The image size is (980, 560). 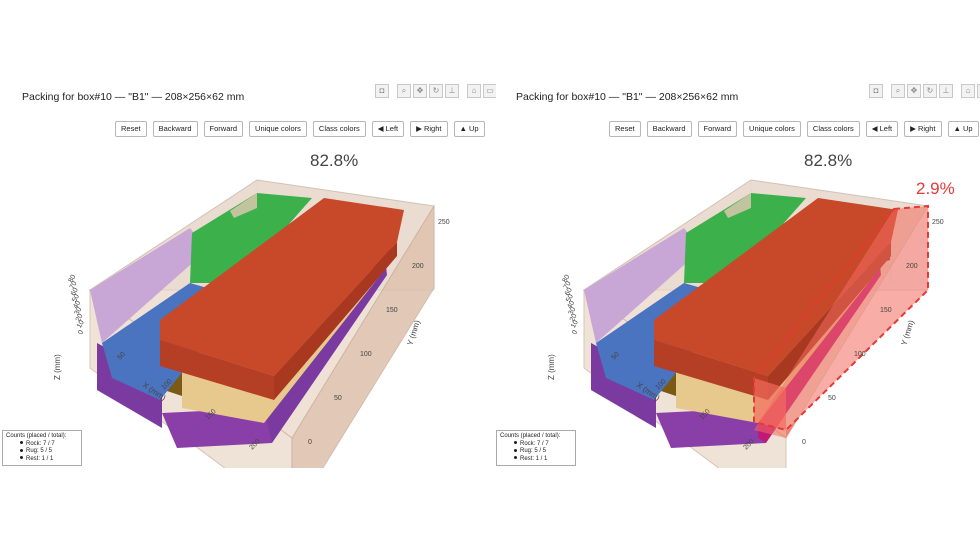 I want to click on highlight-slot-side, so click(x=857, y=322).